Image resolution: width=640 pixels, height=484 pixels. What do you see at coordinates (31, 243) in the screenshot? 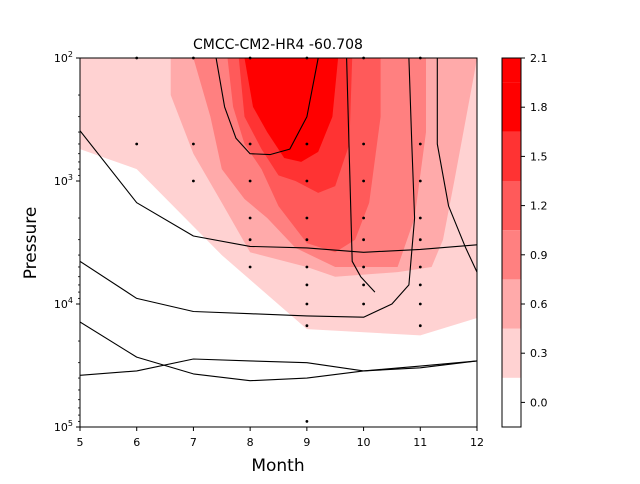
I see `y-axis-label: Pressure` at bounding box center [31, 243].